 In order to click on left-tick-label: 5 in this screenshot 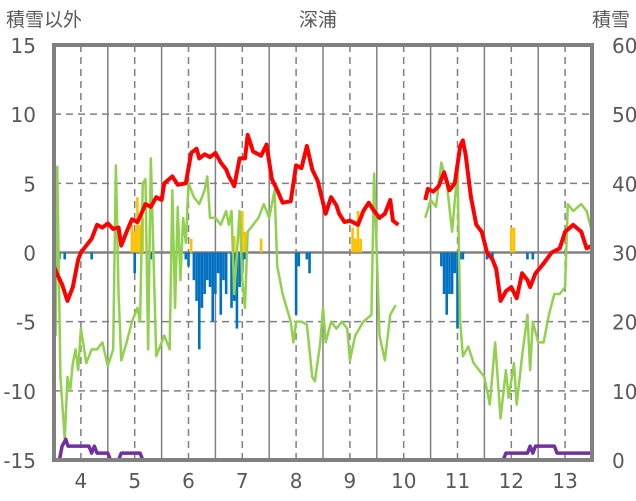, I will do `click(29, 184)`.